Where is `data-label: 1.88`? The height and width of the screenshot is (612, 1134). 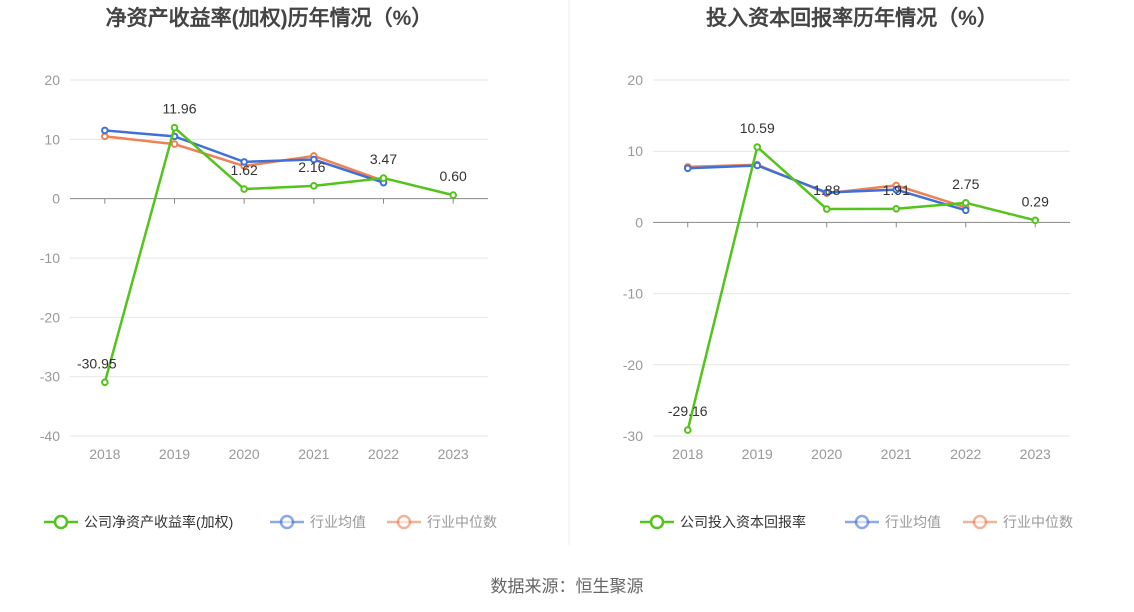 data-label: 1.88 is located at coordinates (826, 190).